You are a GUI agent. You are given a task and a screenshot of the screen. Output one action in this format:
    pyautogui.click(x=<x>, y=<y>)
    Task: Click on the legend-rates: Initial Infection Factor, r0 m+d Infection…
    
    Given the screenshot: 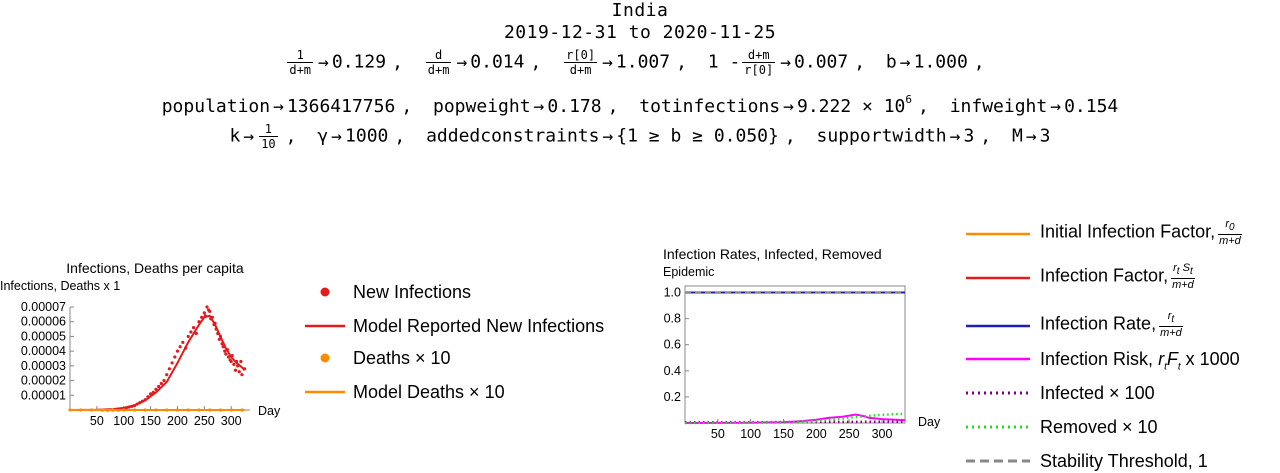 What is the action you would take?
    pyautogui.click(x=1121, y=341)
    